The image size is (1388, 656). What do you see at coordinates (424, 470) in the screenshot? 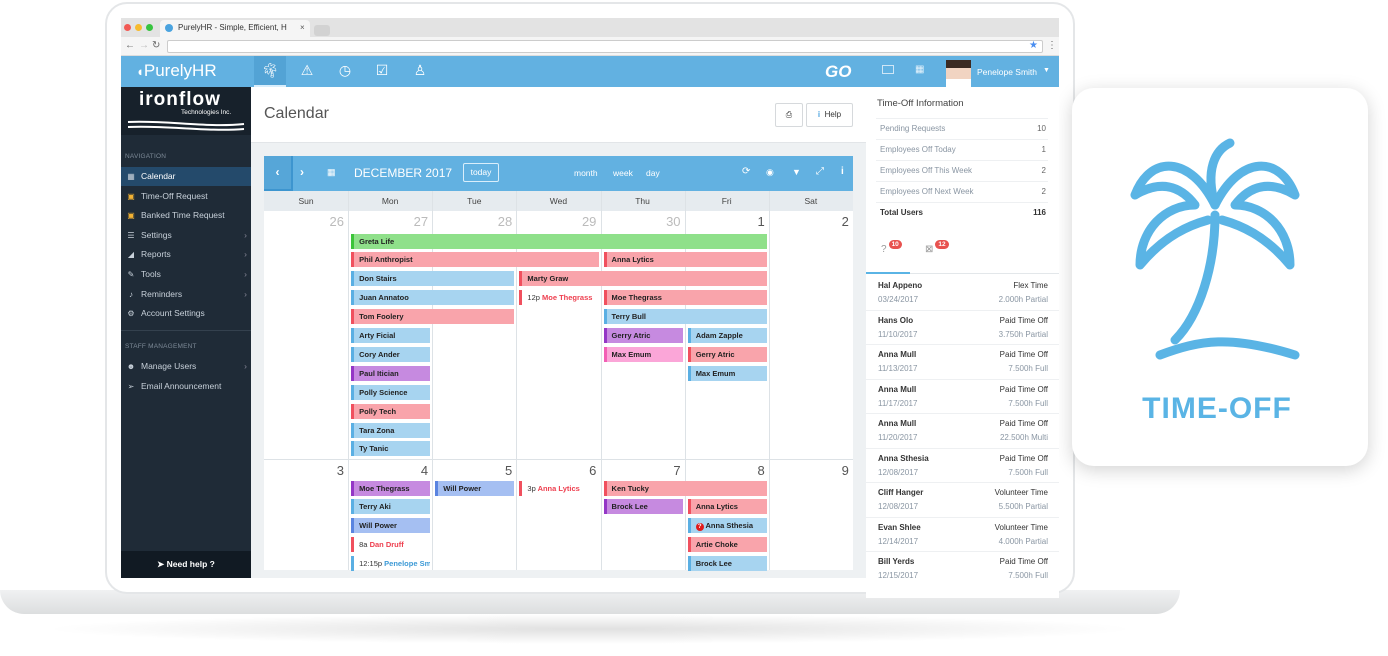
I see `date-number: 4` at bounding box center [424, 470].